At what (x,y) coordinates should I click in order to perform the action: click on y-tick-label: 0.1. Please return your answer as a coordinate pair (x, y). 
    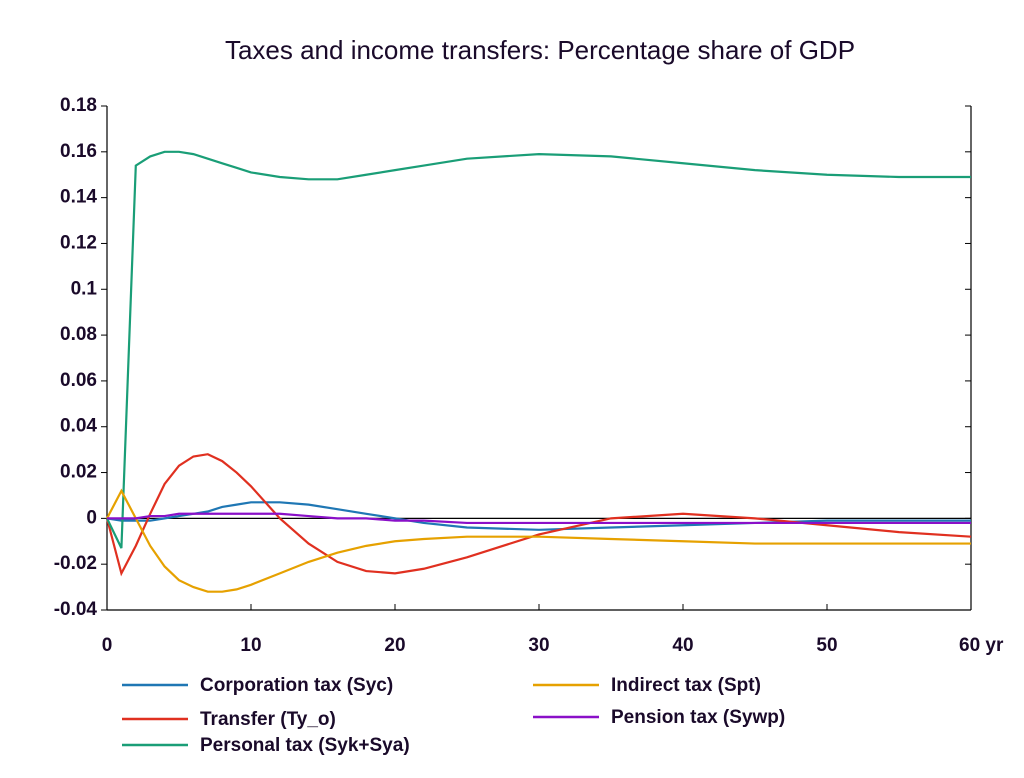
    Looking at the image, I should click on (84, 288).